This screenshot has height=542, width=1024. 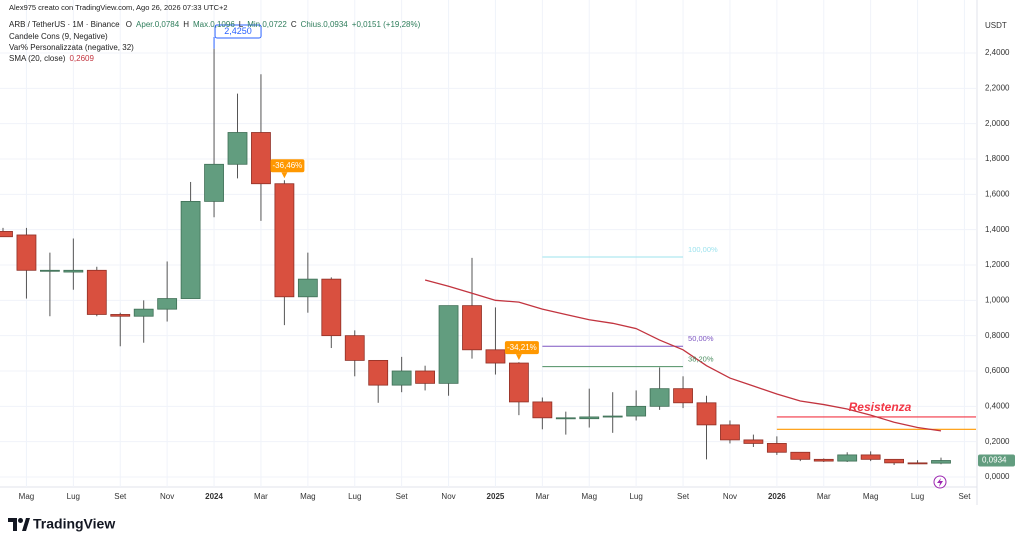 What do you see at coordinates (81, 58) in the screenshot?
I see `sma-value: 0,2609` at bounding box center [81, 58].